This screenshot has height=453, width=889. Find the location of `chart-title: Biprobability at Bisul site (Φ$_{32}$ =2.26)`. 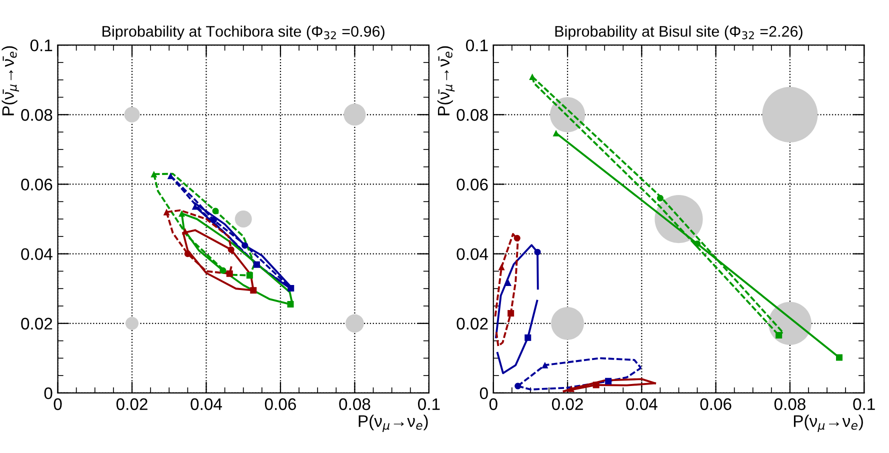

chart-title: Biprobability at Bisul site (Φ$_{32}$ =2.26) is located at coordinates (678, 33).